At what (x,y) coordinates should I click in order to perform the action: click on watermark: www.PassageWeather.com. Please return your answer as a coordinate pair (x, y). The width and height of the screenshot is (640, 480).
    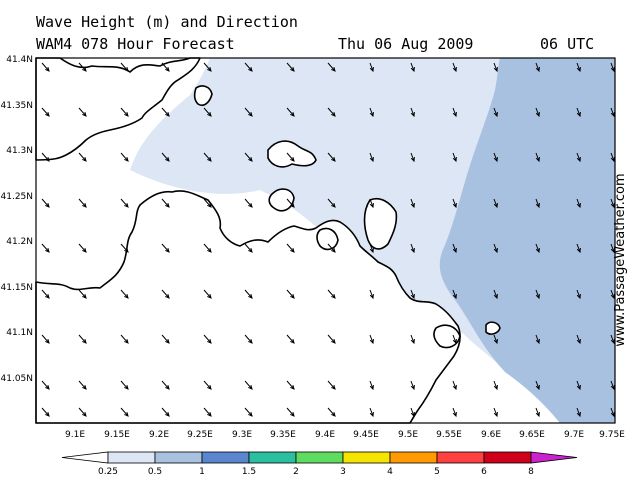
    Looking at the image, I should click on (620, 259).